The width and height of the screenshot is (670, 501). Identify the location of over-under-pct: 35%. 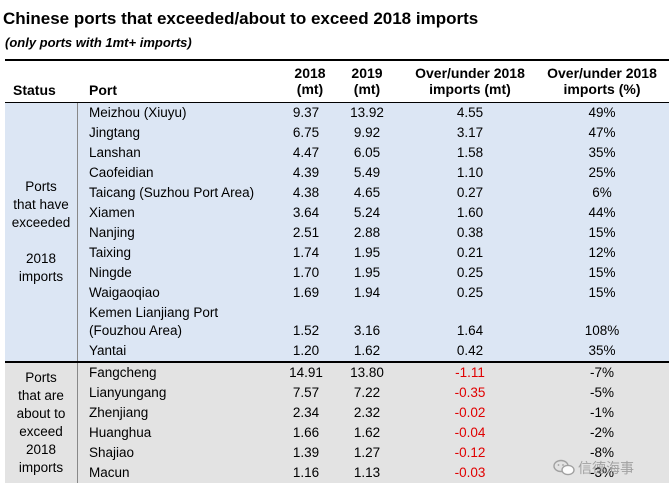
(602, 350).